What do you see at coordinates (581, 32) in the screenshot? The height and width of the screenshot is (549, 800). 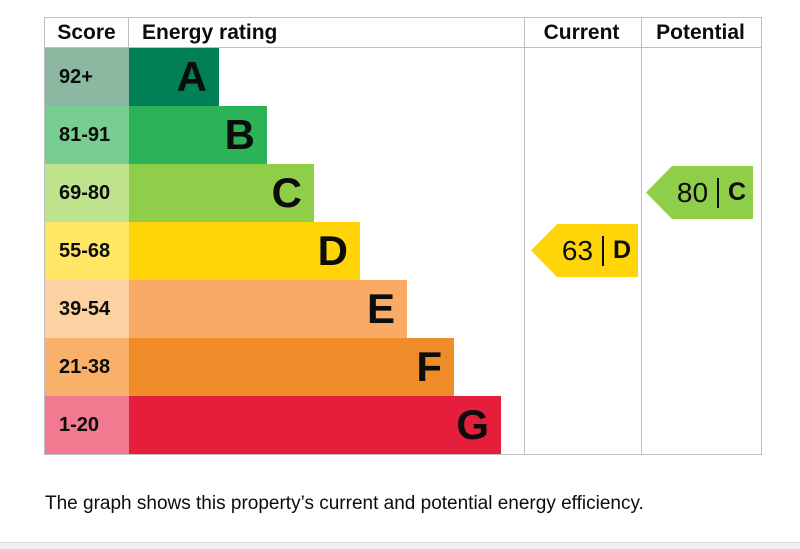 I see `current-column-header: Current` at bounding box center [581, 32].